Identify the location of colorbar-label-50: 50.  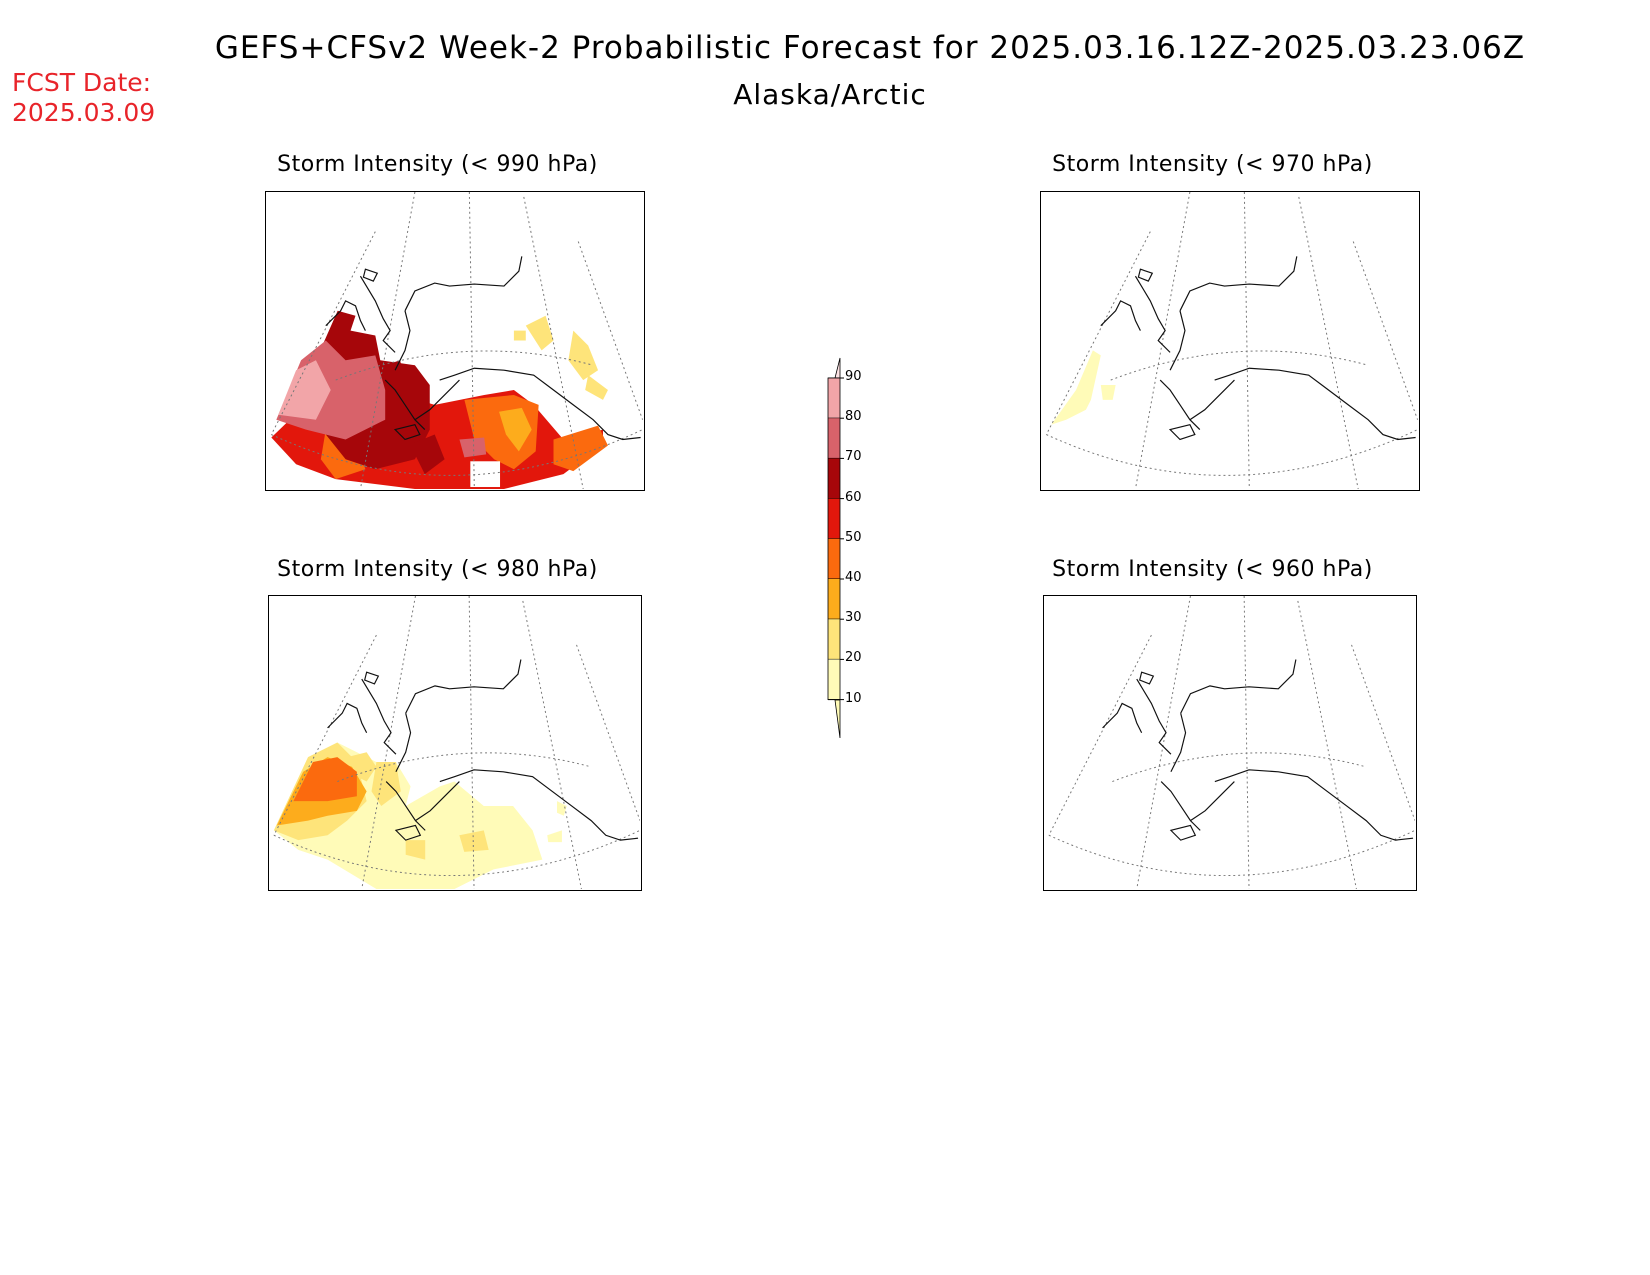
(853, 537).